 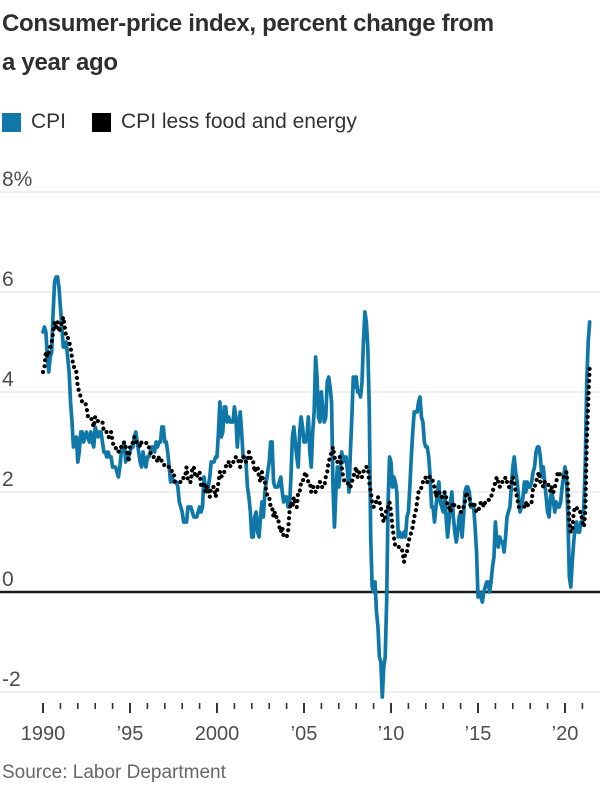 What do you see at coordinates (11, 122) in the screenshot?
I see `cpi-swatch-icon` at bounding box center [11, 122].